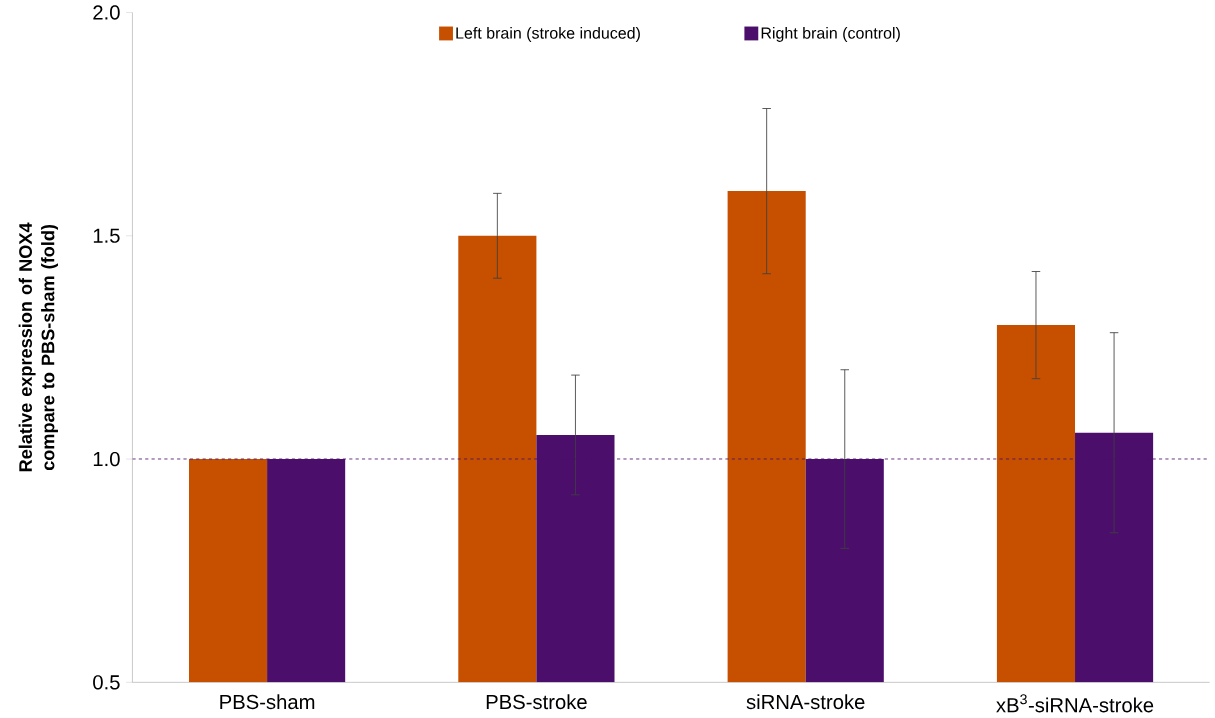 The height and width of the screenshot is (718, 1215). Describe the element at coordinates (805, 702) in the screenshot. I see `x-tick-label: siRNA-stroke` at that location.